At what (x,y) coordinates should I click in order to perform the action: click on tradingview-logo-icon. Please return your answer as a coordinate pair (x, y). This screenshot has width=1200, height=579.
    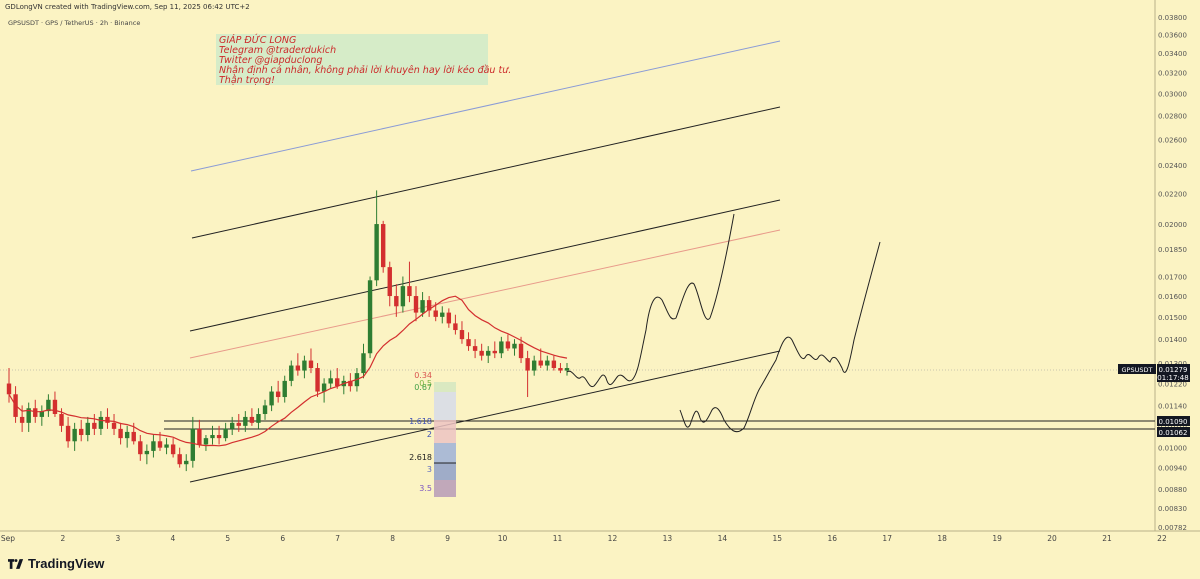
    Looking at the image, I should click on (16, 563).